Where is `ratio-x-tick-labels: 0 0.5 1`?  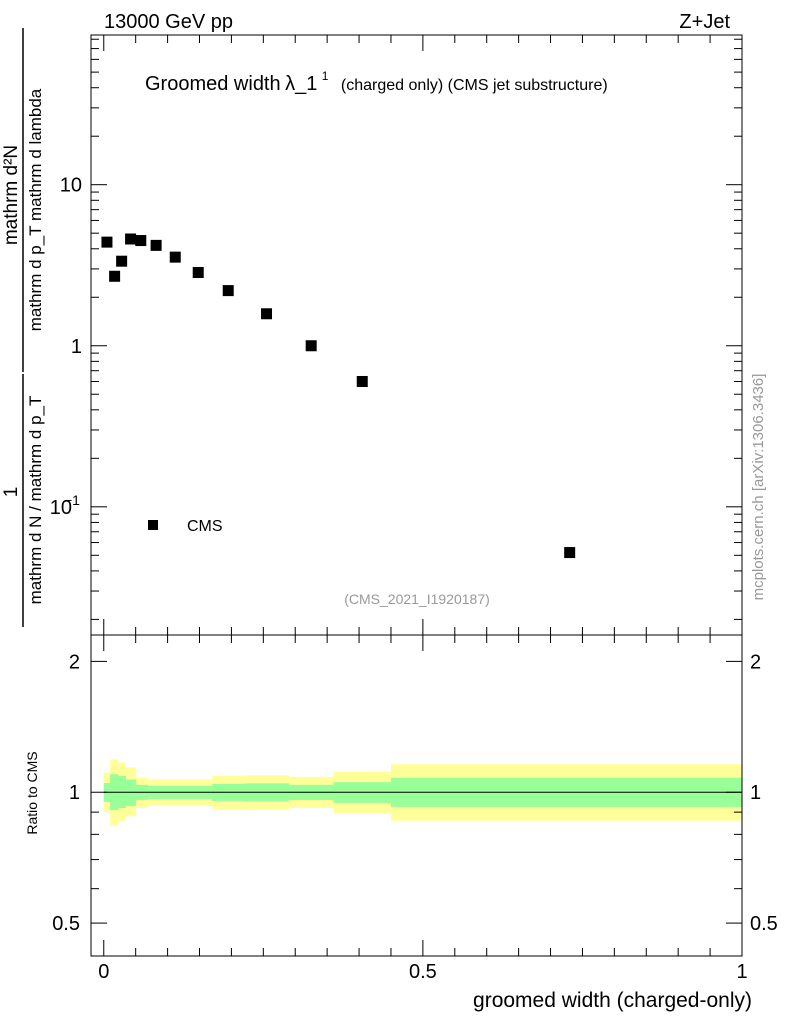
ratio-x-tick-labels: 0 0.5 1 is located at coordinates (422, 972).